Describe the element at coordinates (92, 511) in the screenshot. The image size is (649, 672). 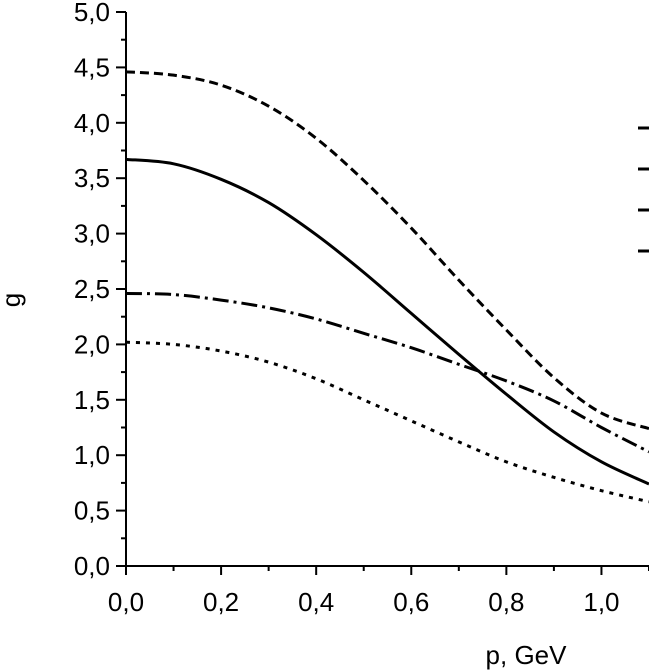
I see `y-tick-label: 0,5` at that location.